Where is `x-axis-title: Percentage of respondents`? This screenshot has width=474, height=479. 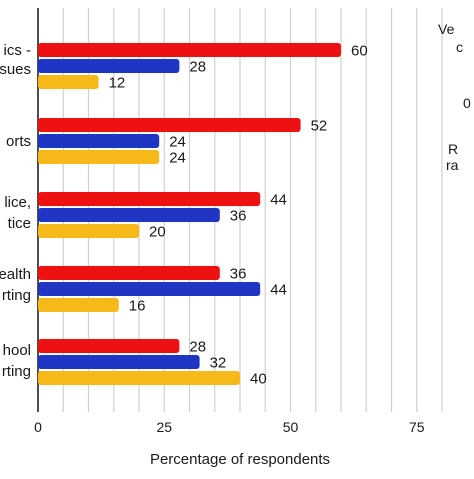 x-axis-title: Percentage of respondents is located at coordinates (240, 459).